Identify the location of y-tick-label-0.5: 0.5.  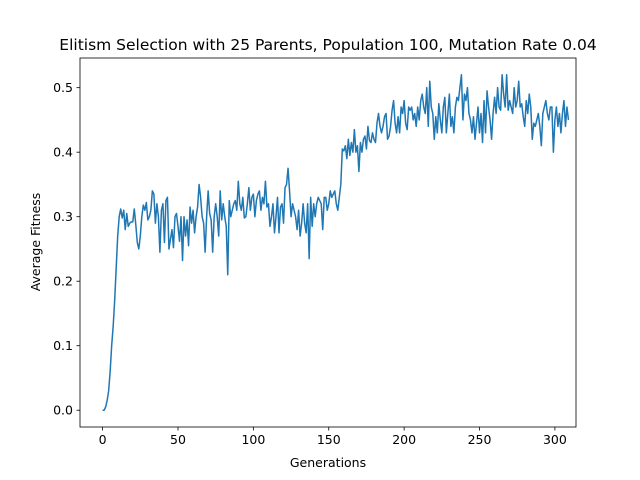
(63, 87).